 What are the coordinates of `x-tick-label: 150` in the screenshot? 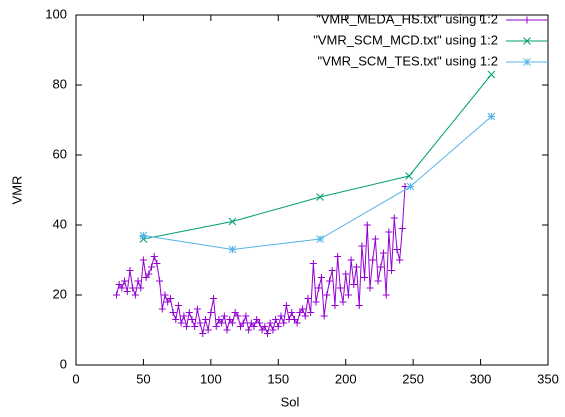 It's located at (278, 378).